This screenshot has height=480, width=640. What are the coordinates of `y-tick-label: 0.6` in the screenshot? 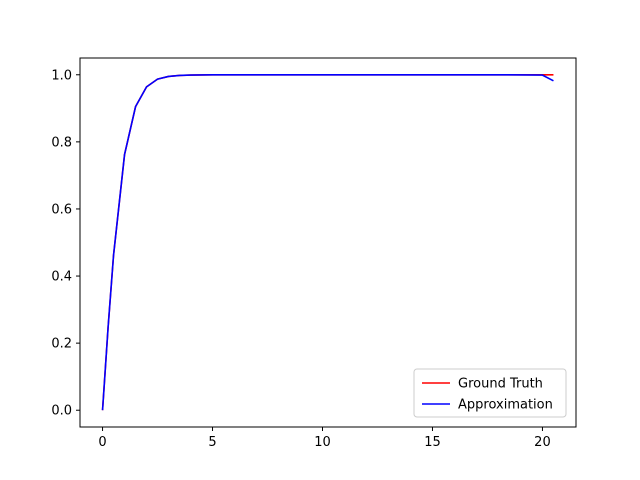 It's located at (61, 209).